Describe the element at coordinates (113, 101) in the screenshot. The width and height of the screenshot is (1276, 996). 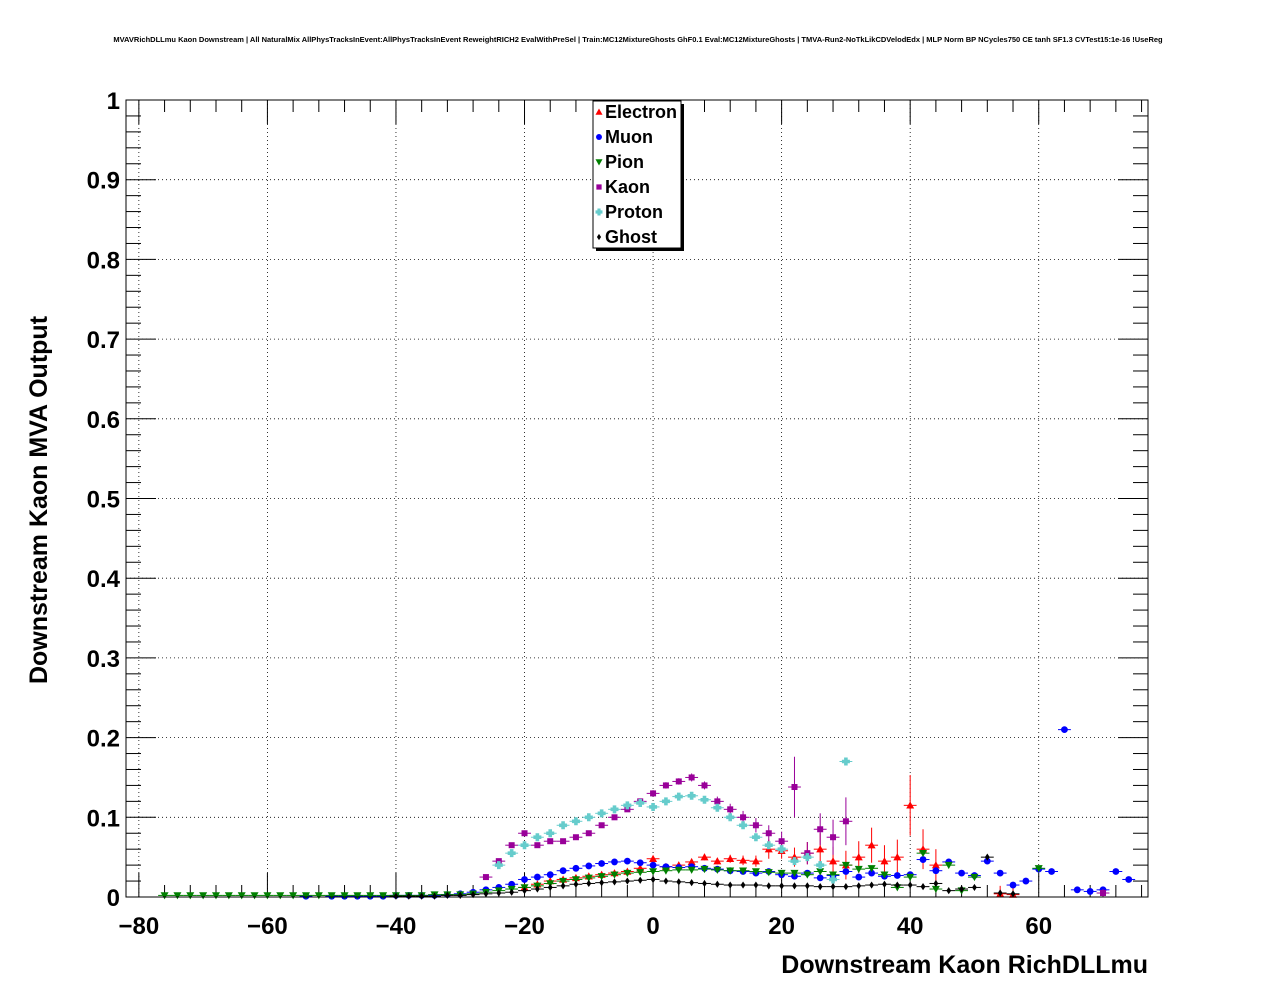
I see `y-tick-label: 1` at that location.